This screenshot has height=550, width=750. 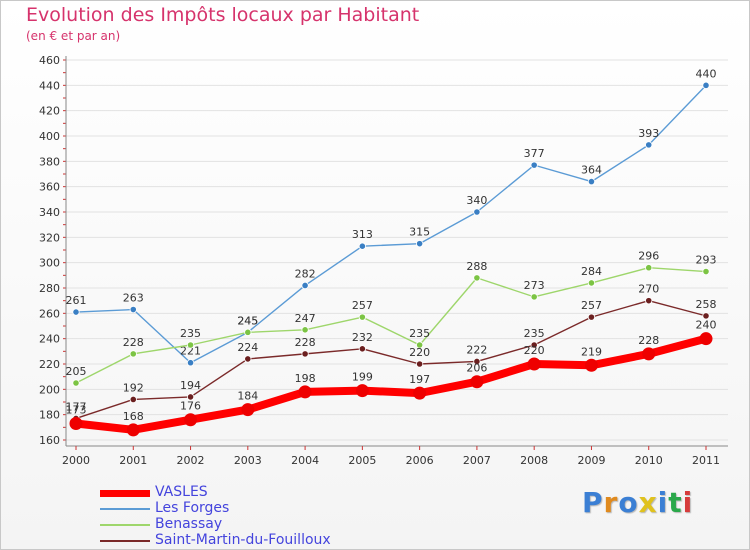 I want to click on data-label-les-forges: 393, so click(x=648, y=133).